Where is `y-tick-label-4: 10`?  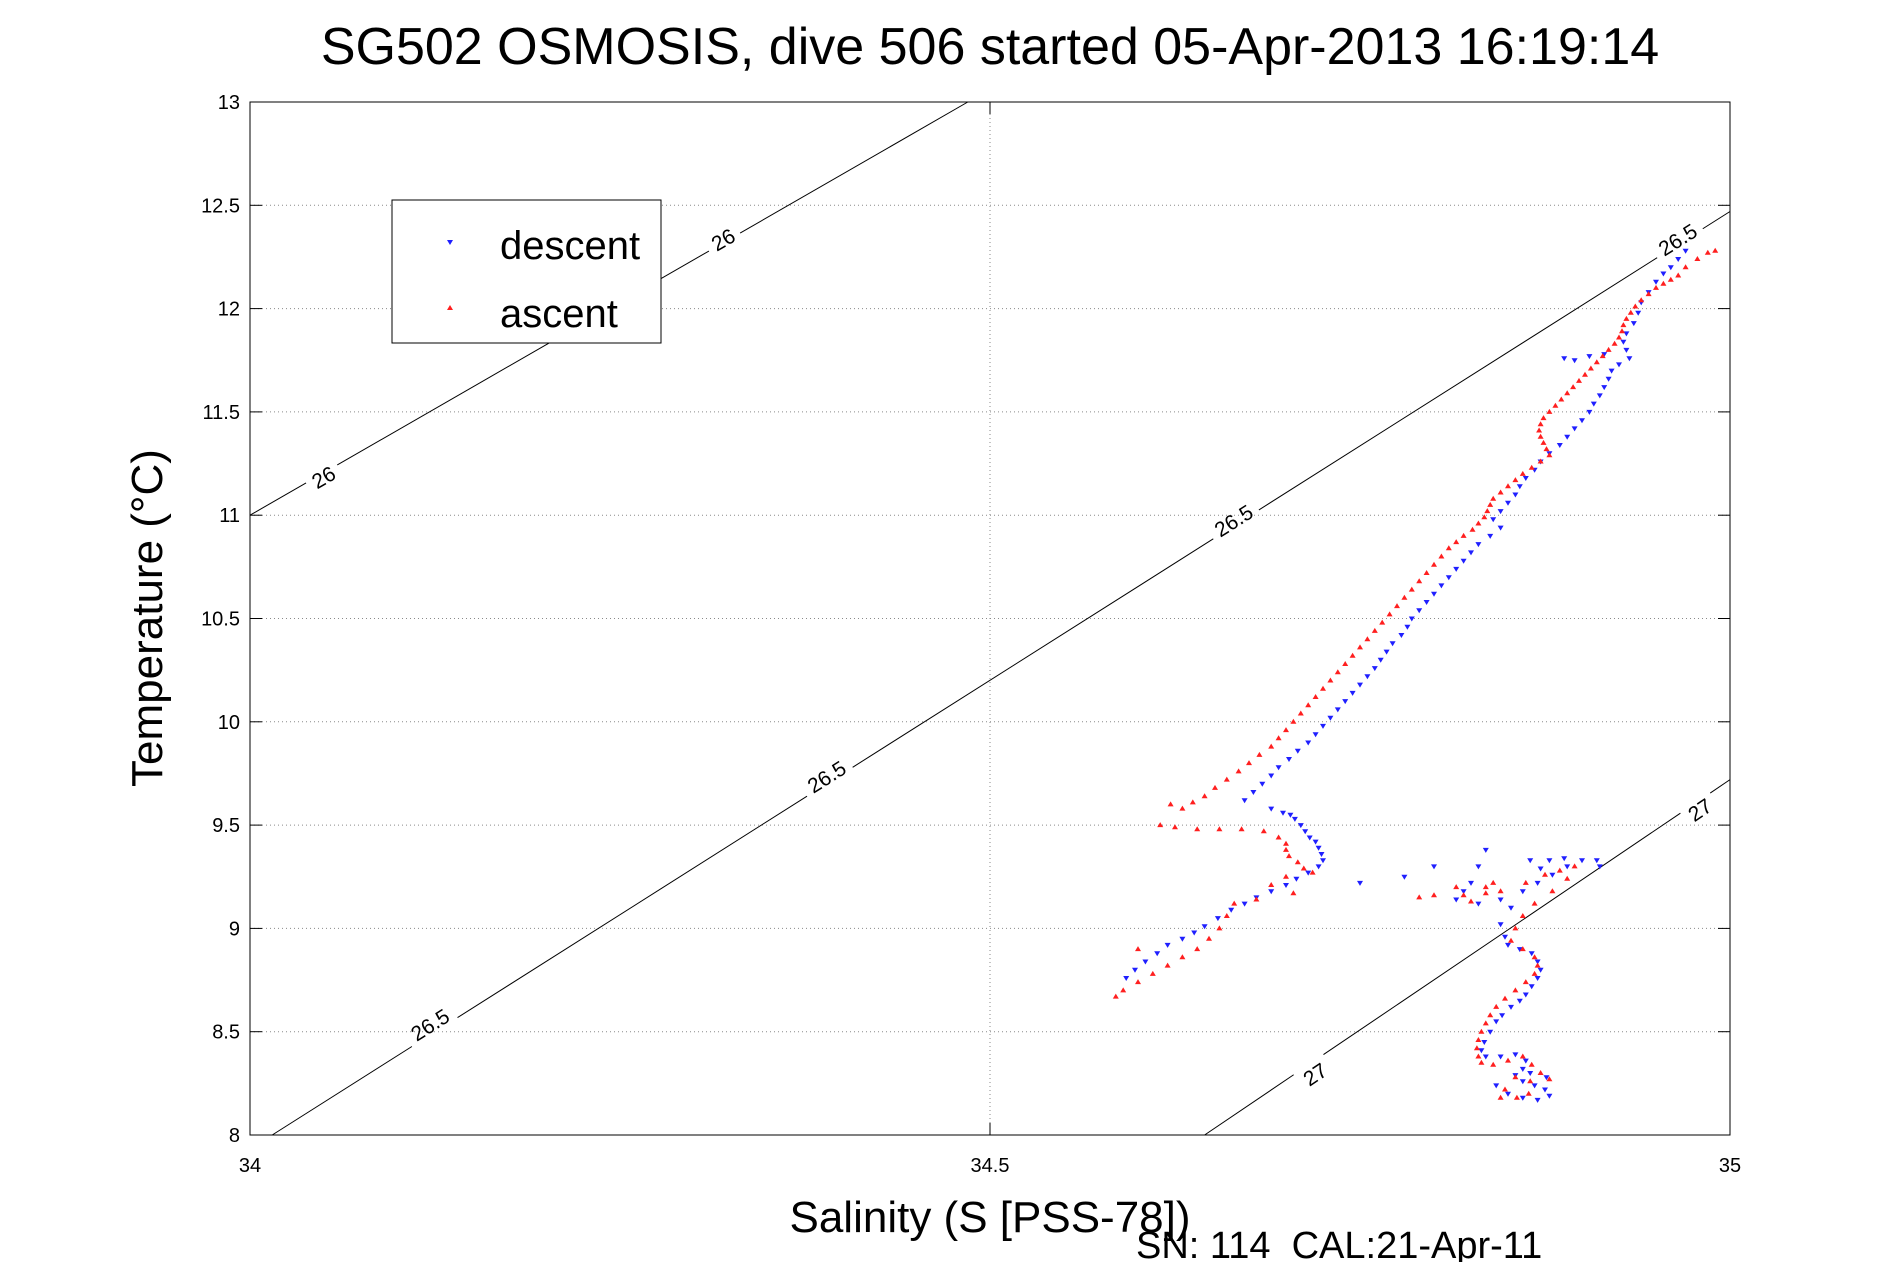 y-tick-label-4: 10 is located at coordinates (229, 723).